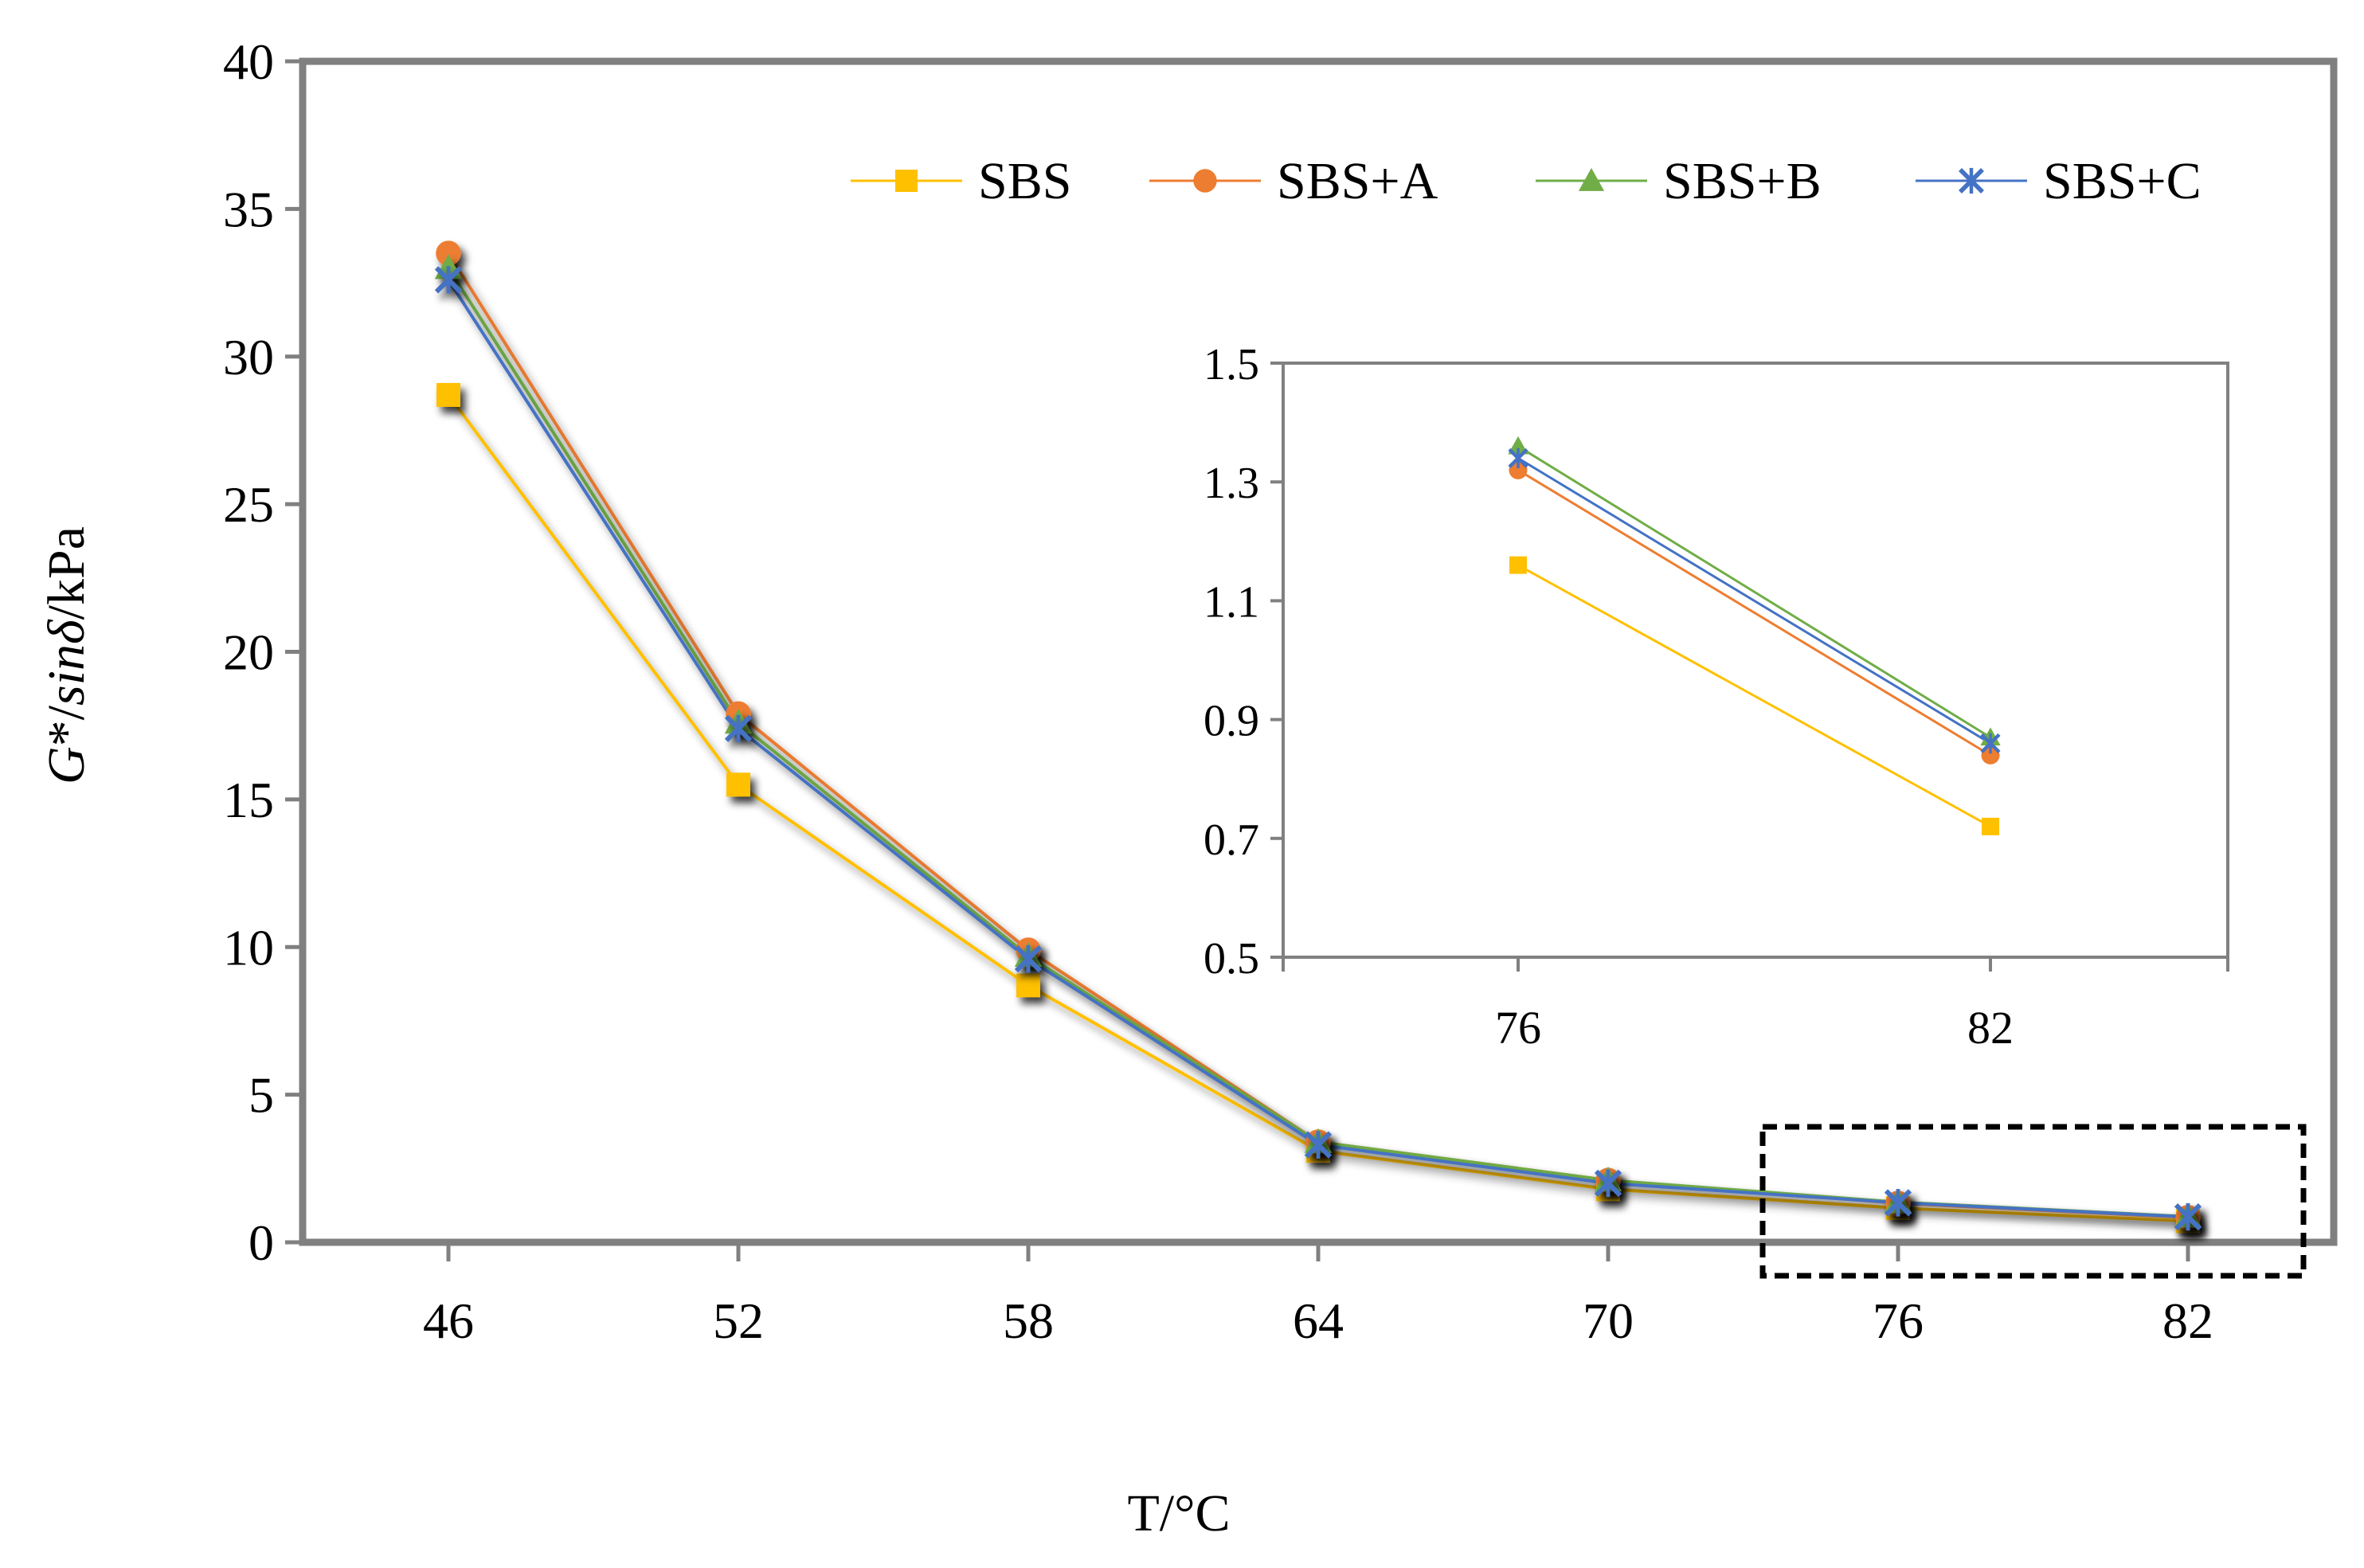 The image size is (2364, 1568). What do you see at coordinates (1990, 1028) in the screenshot?
I see `inset-x-tick-label: 82` at bounding box center [1990, 1028].